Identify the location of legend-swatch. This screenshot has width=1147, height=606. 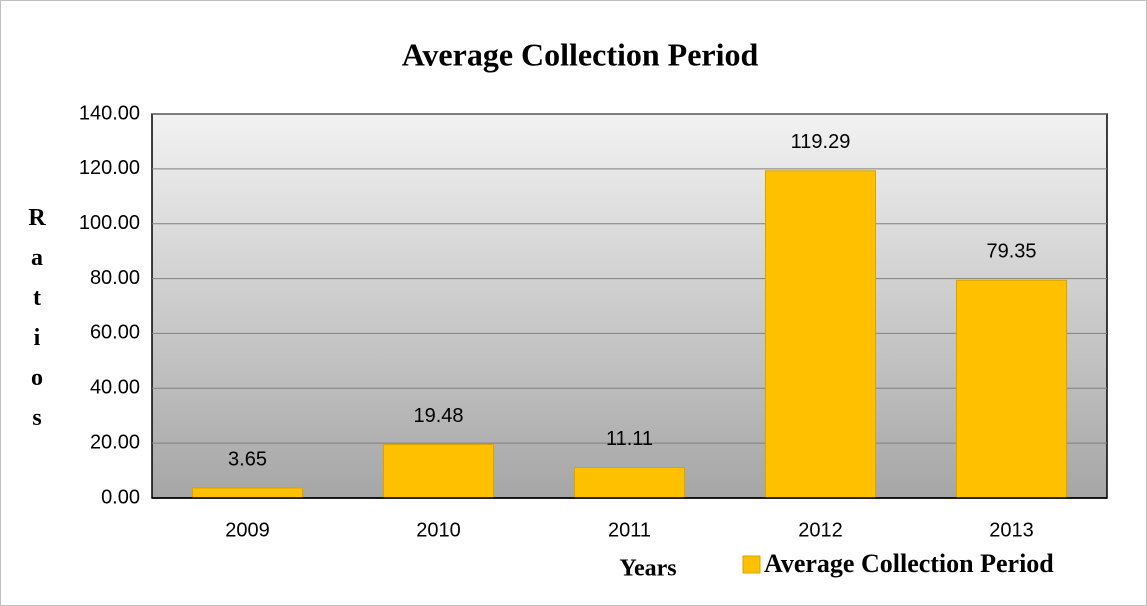
(751, 564).